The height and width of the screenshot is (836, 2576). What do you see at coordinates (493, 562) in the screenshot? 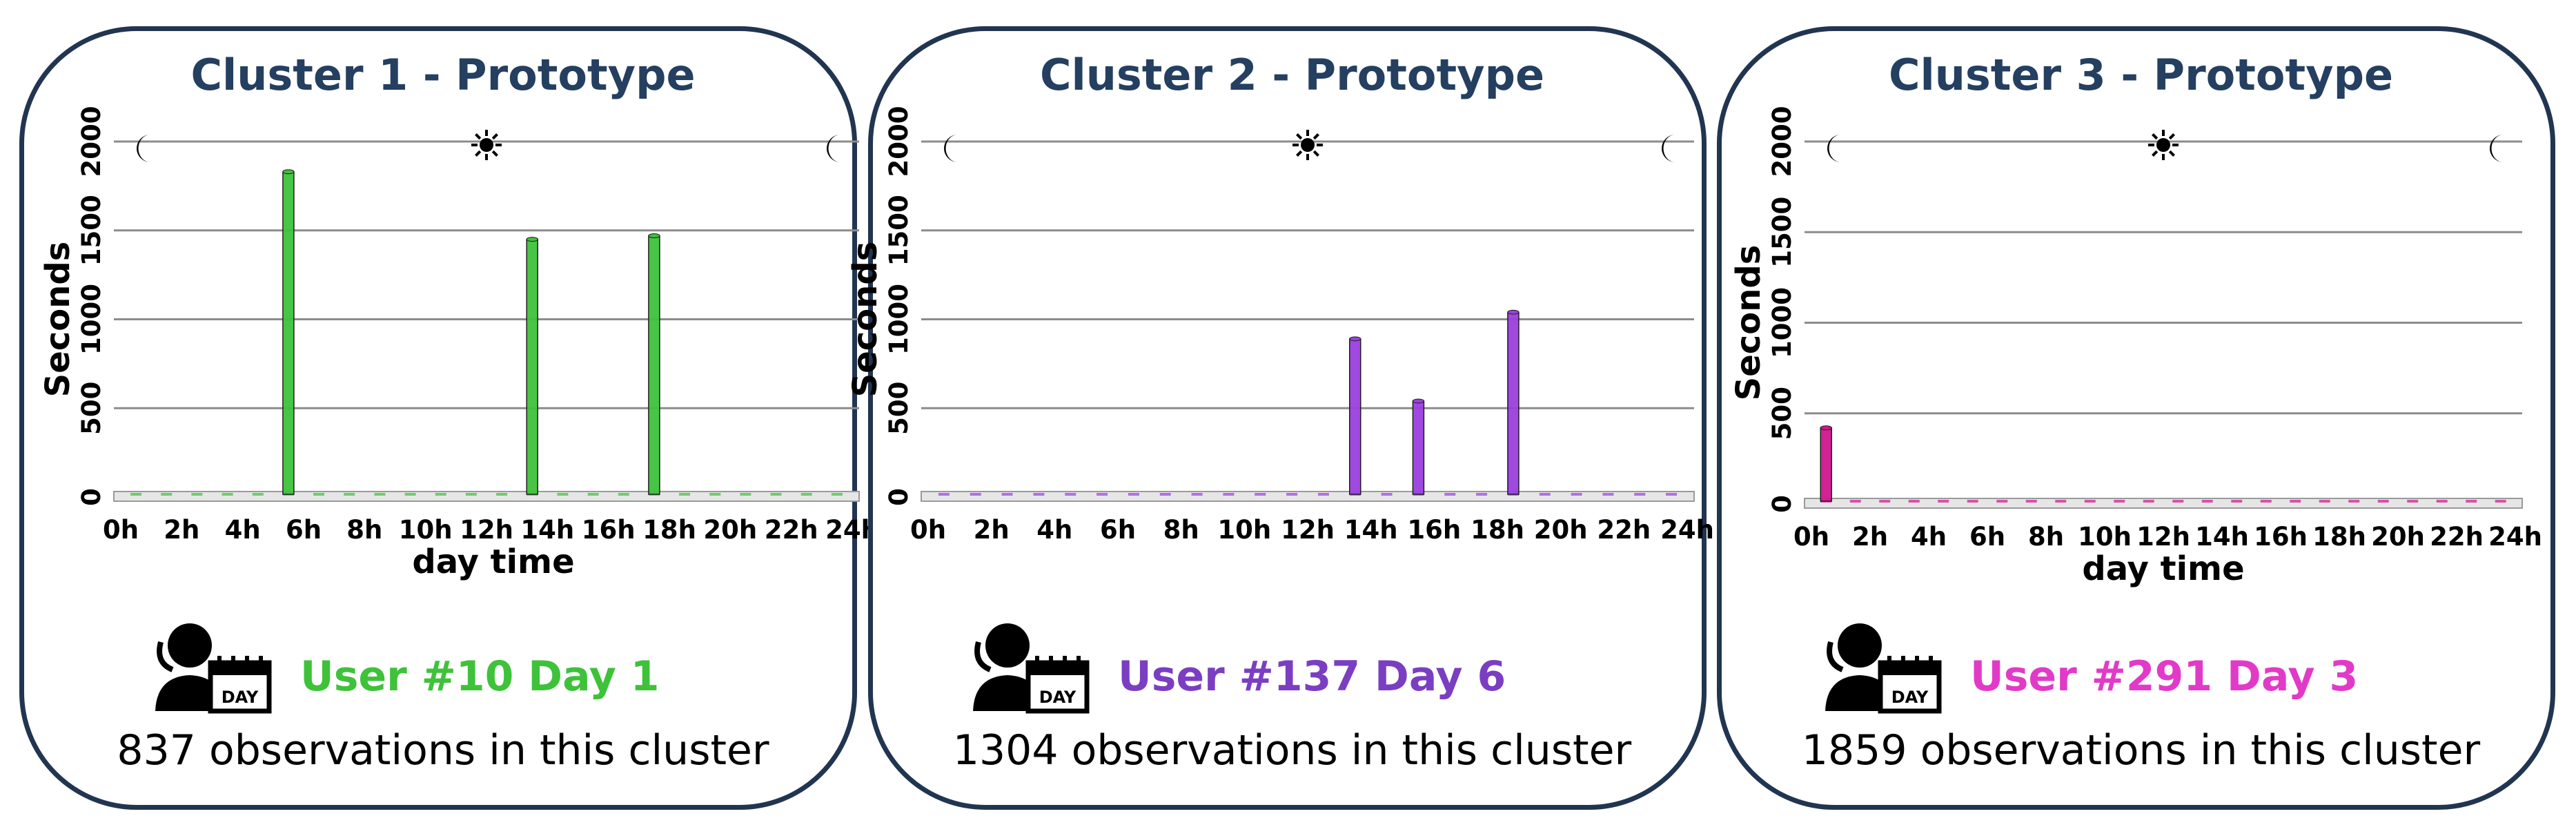
I see `x-axis-label: day time` at bounding box center [493, 562].